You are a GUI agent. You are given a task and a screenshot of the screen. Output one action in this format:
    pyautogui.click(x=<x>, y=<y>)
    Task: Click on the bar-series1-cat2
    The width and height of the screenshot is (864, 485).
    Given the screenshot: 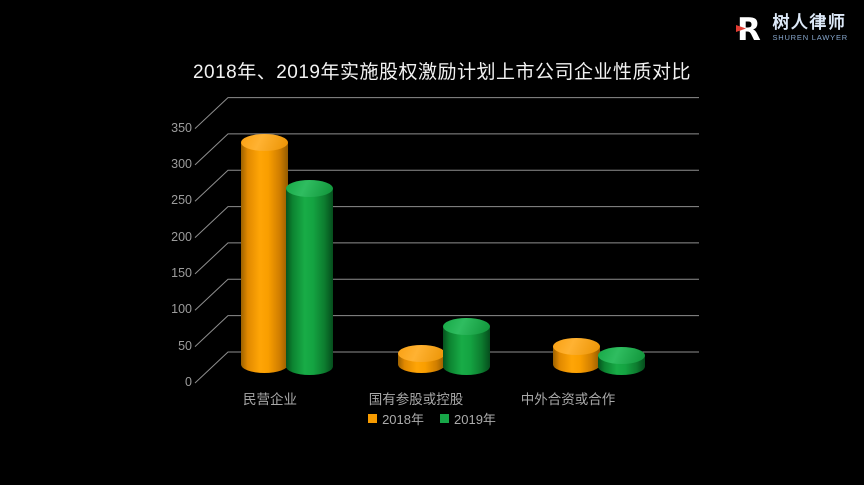 What is the action you would take?
    pyautogui.click(x=621, y=361)
    